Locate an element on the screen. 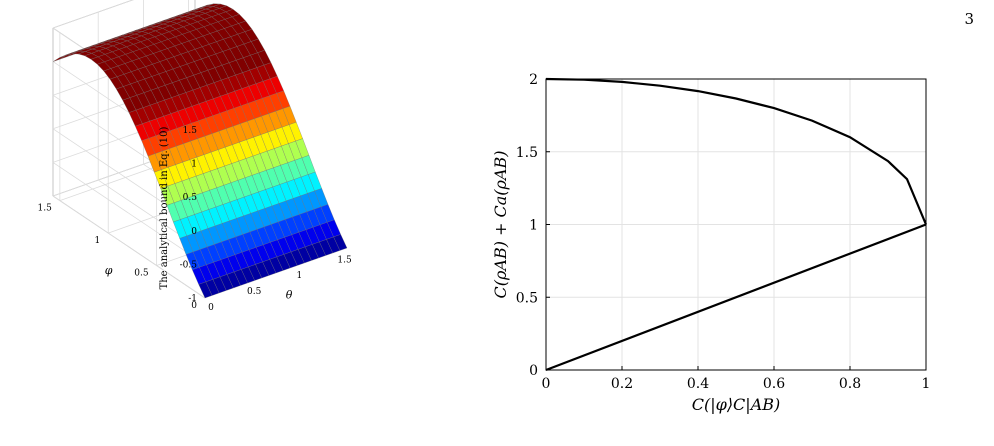 The image size is (994, 446). y-tick-label: 1.5 is located at coordinates (527, 153).